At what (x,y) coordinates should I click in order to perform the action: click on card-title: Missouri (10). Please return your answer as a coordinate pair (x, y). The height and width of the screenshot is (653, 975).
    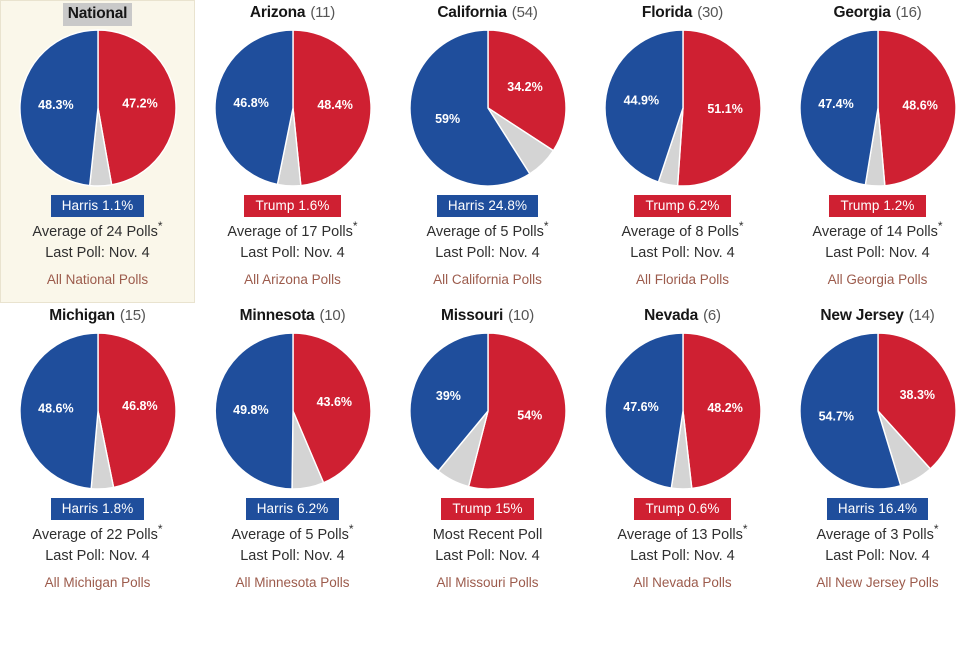
    Looking at the image, I should click on (487, 317).